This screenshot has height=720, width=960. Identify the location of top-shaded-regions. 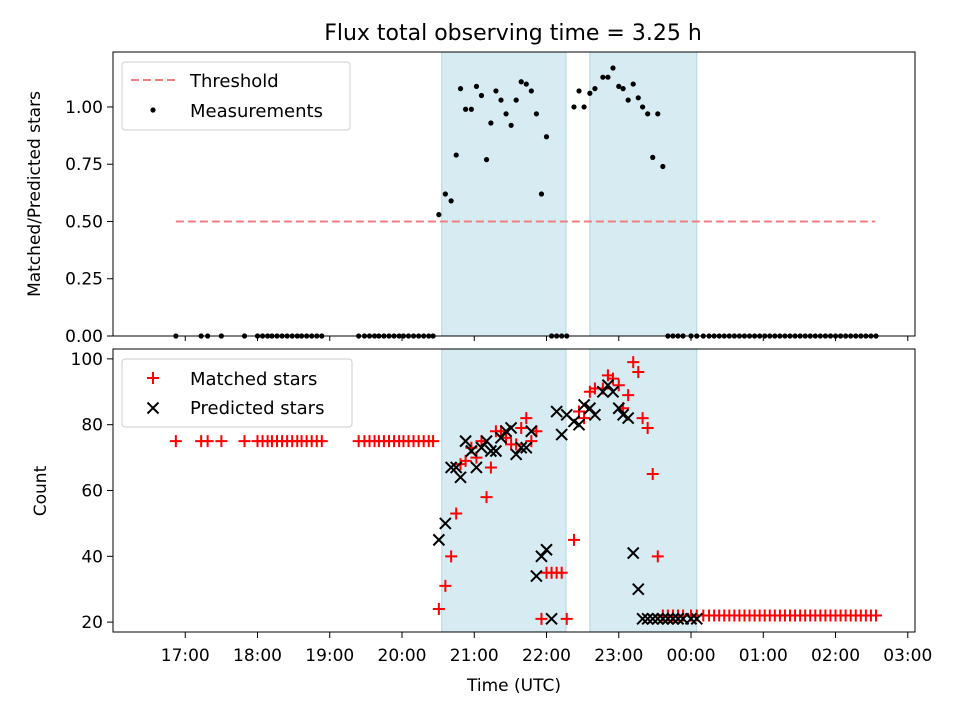
(569, 194).